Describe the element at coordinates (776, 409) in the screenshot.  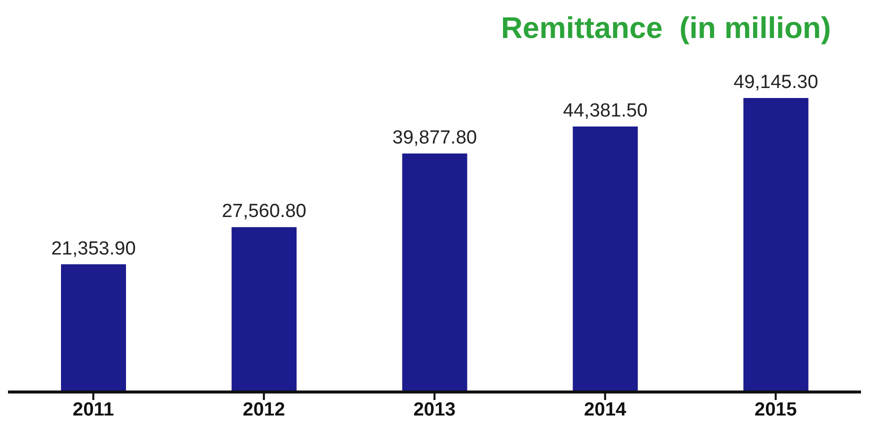
I see `x-tick-label: 2015` at that location.